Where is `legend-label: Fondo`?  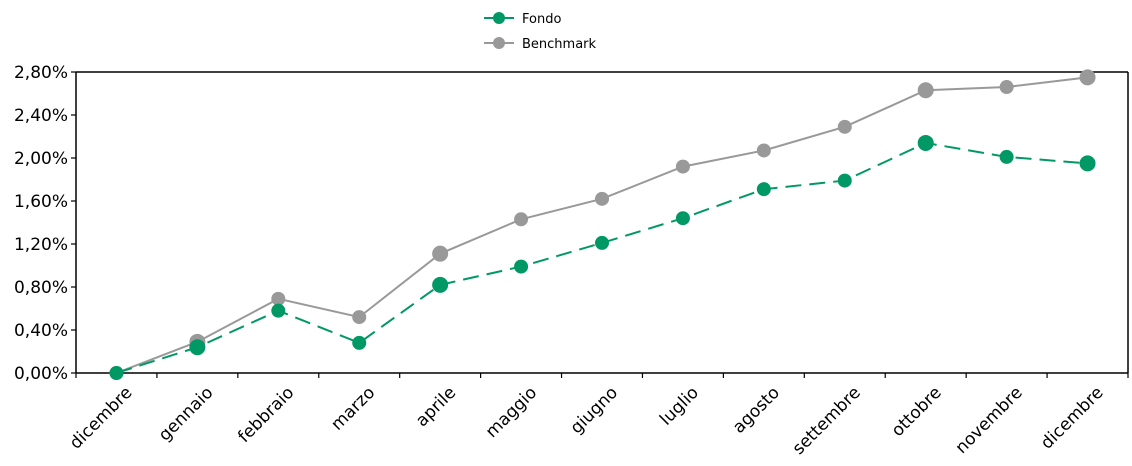 legend-label: Fondo is located at coordinates (541, 19).